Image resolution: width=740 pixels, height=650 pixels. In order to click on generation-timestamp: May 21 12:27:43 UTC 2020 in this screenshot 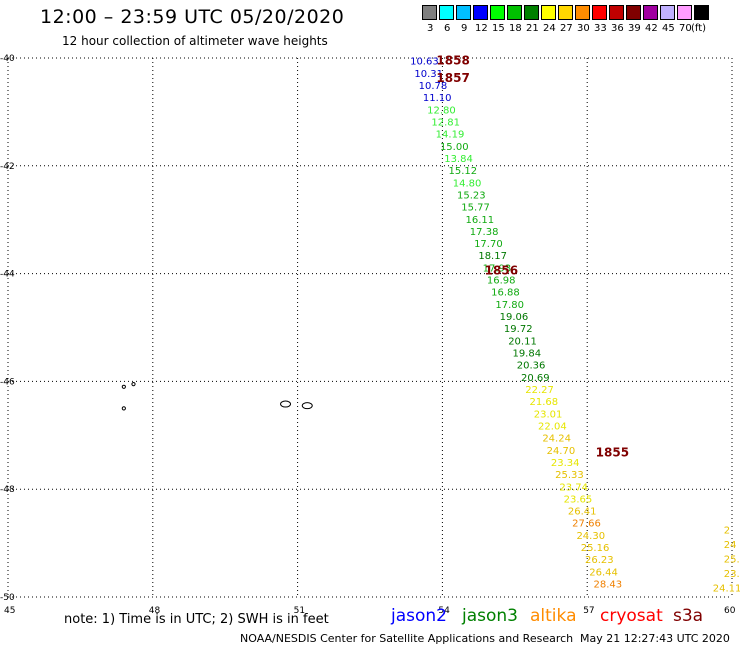, I will do `click(655, 638)`.